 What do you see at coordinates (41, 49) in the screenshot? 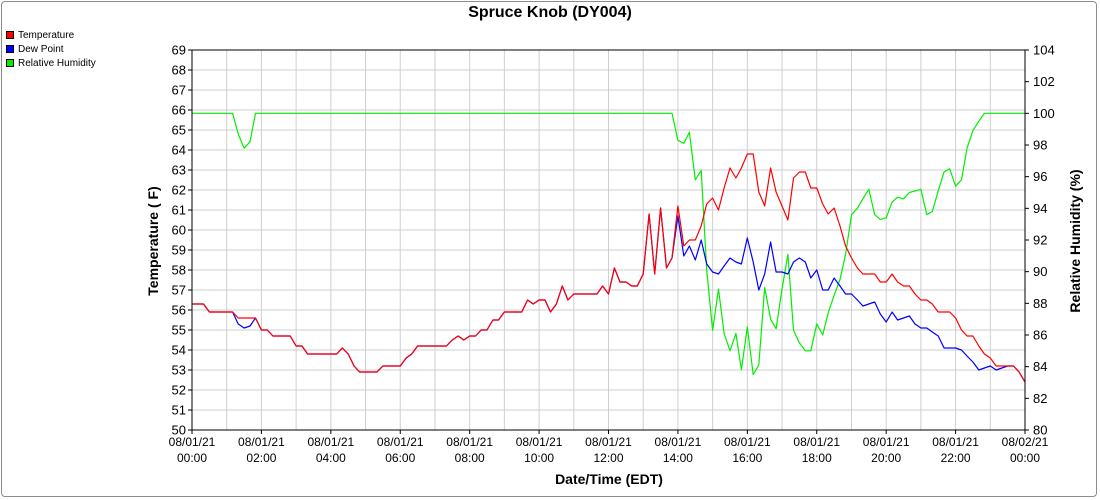
I see `legend-label-dew-point: Dew Point` at bounding box center [41, 49].